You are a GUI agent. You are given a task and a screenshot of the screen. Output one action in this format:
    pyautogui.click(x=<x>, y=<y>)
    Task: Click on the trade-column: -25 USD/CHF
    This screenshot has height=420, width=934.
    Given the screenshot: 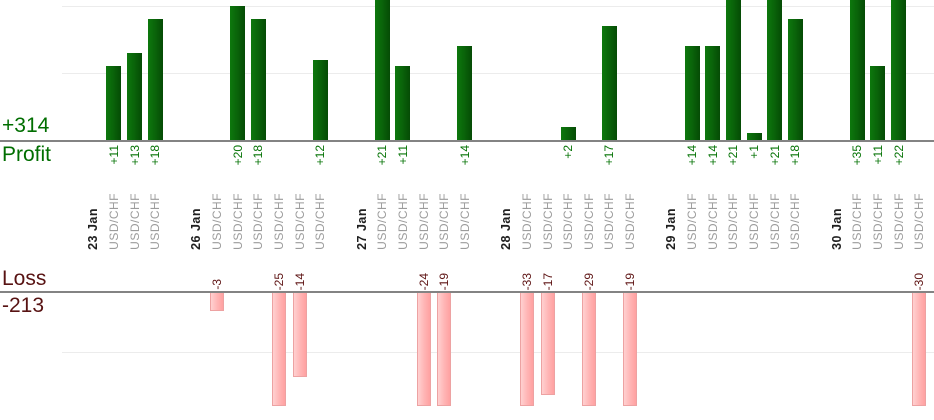 What is the action you would take?
    pyautogui.click(x=279, y=210)
    